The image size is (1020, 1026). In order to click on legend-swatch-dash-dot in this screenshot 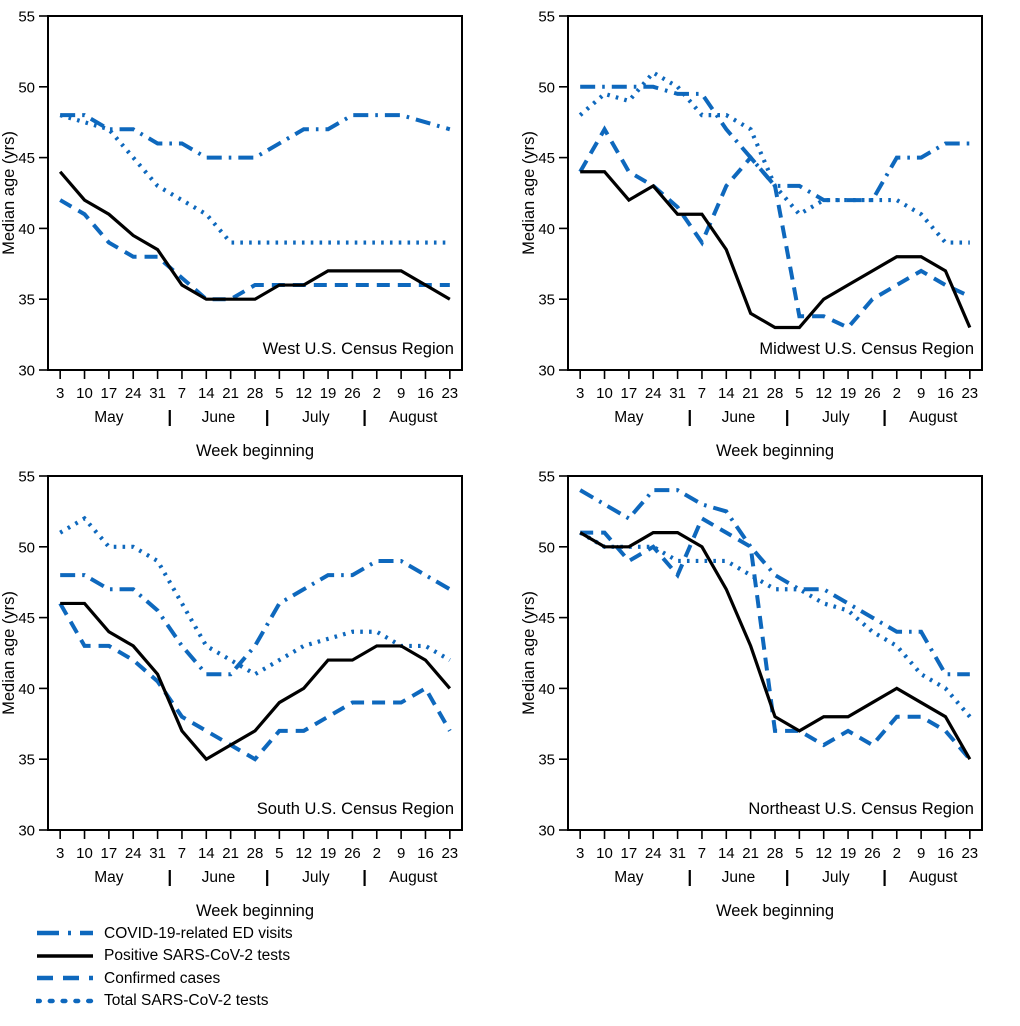, I will do `click(65, 933)`.